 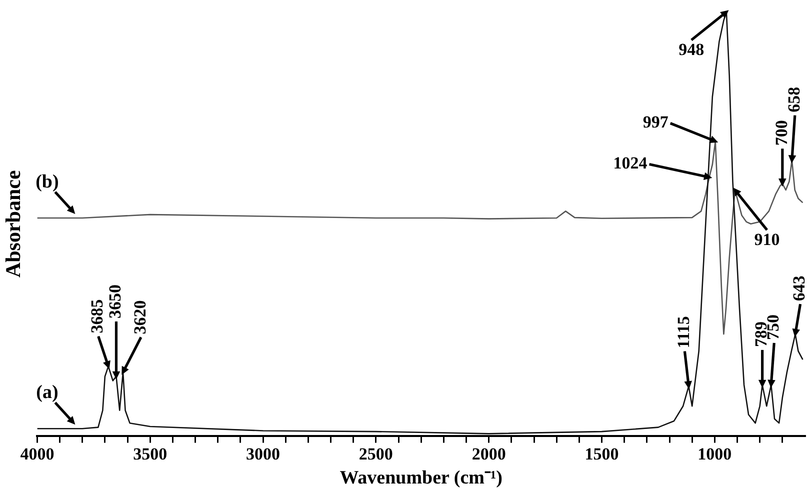 What do you see at coordinates (767, 239) in the screenshot?
I see `annotation: 910` at bounding box center [767, 239].